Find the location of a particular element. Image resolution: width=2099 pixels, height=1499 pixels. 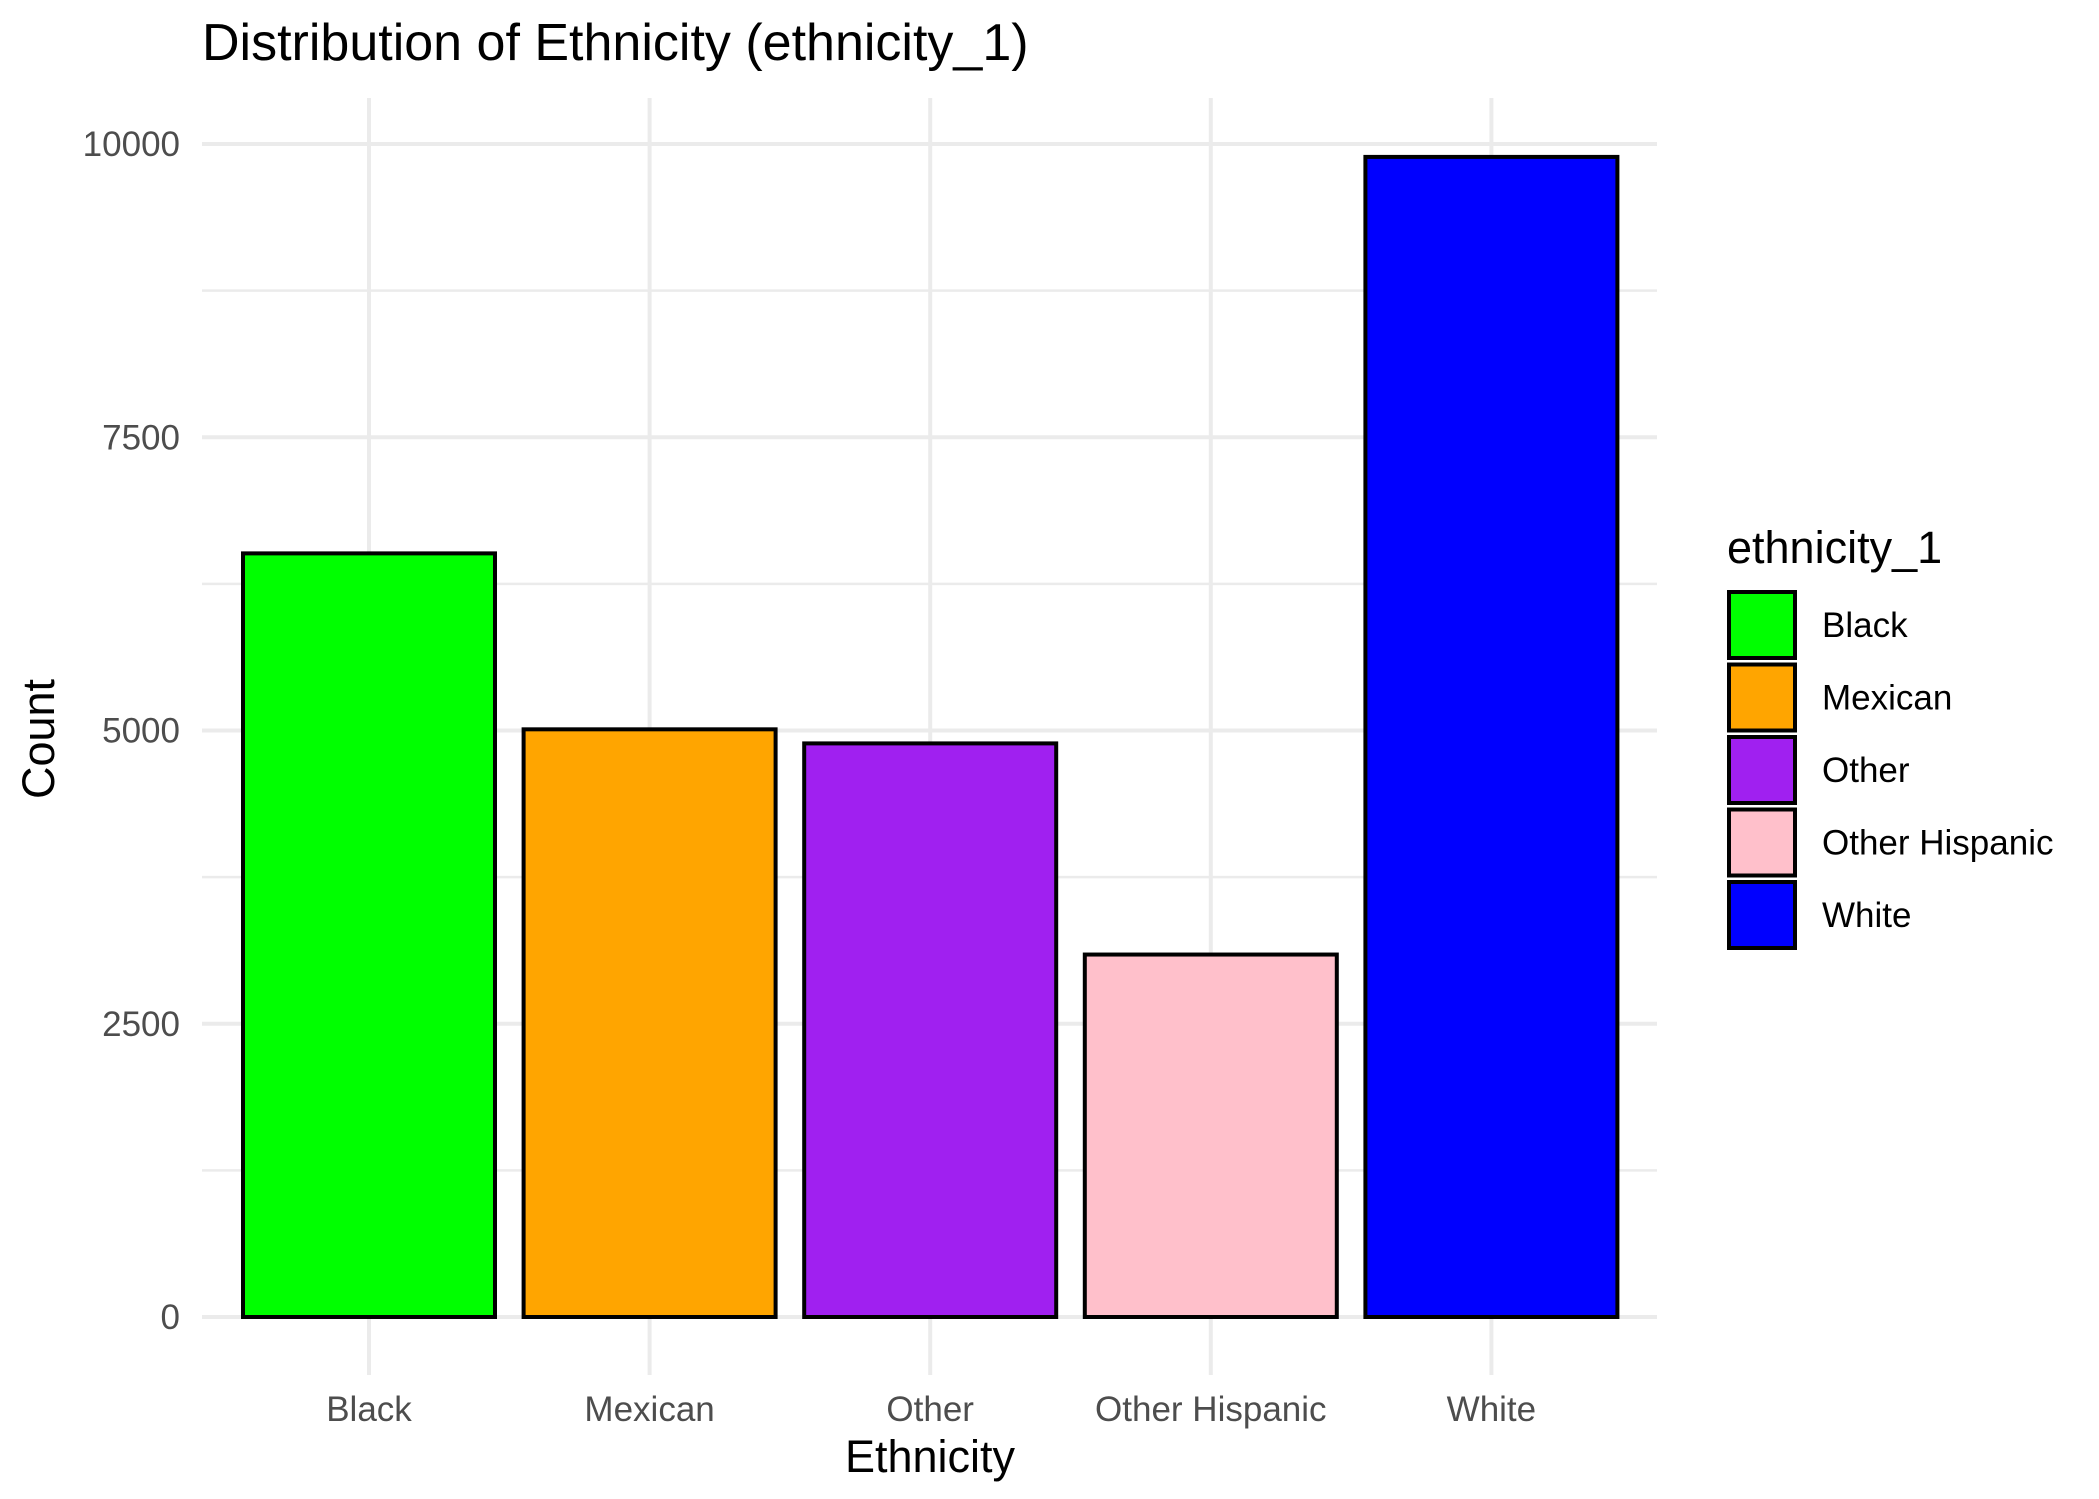

y-axis-title: Count is located at coordinates (38, 738).